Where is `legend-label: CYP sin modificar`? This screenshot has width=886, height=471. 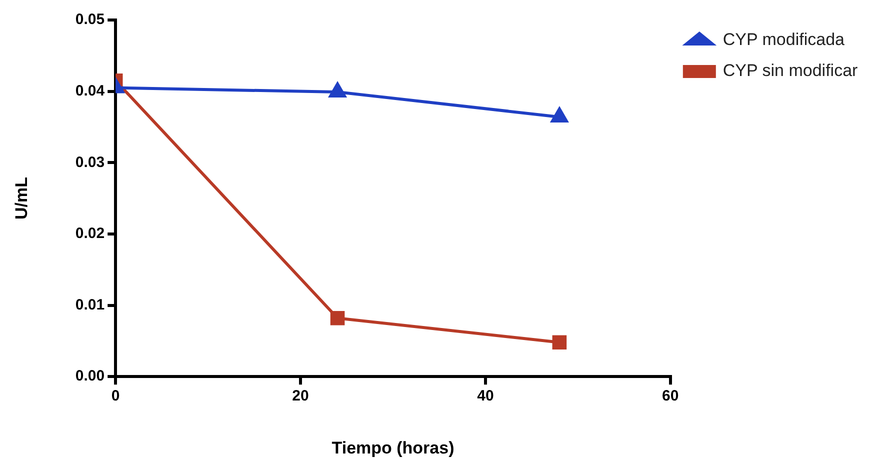
legend-label: CYP sin modificar is located at coordinates (790, 70).